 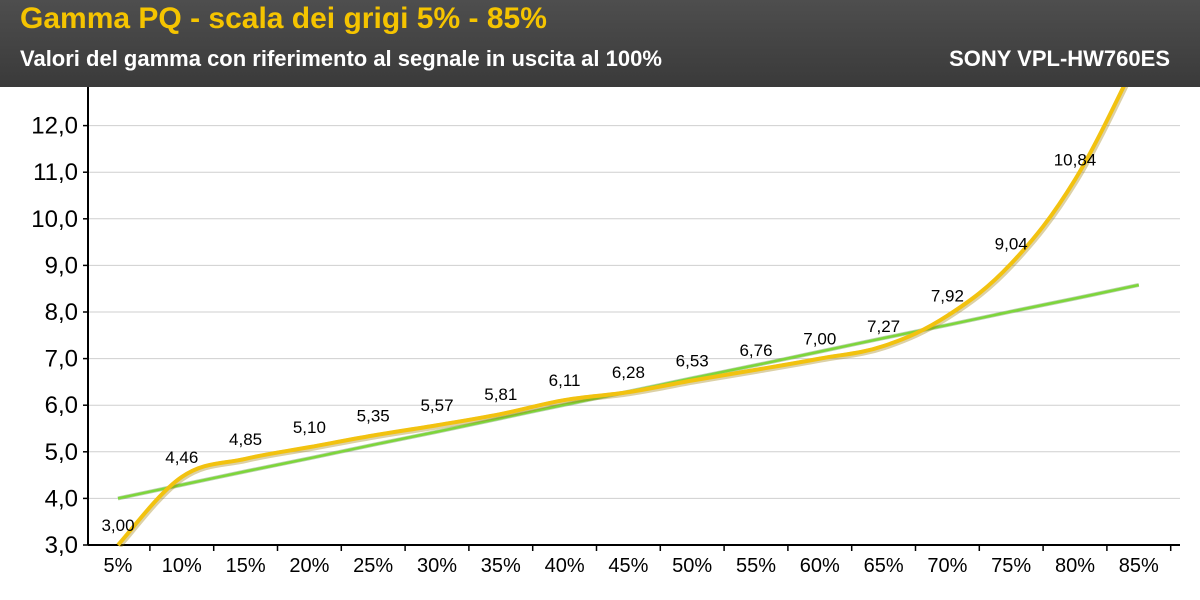 What do you see at coordinates (565, 380) in the screenshot?
I see `data-label: 6,11` at bounding box center [565, 380].